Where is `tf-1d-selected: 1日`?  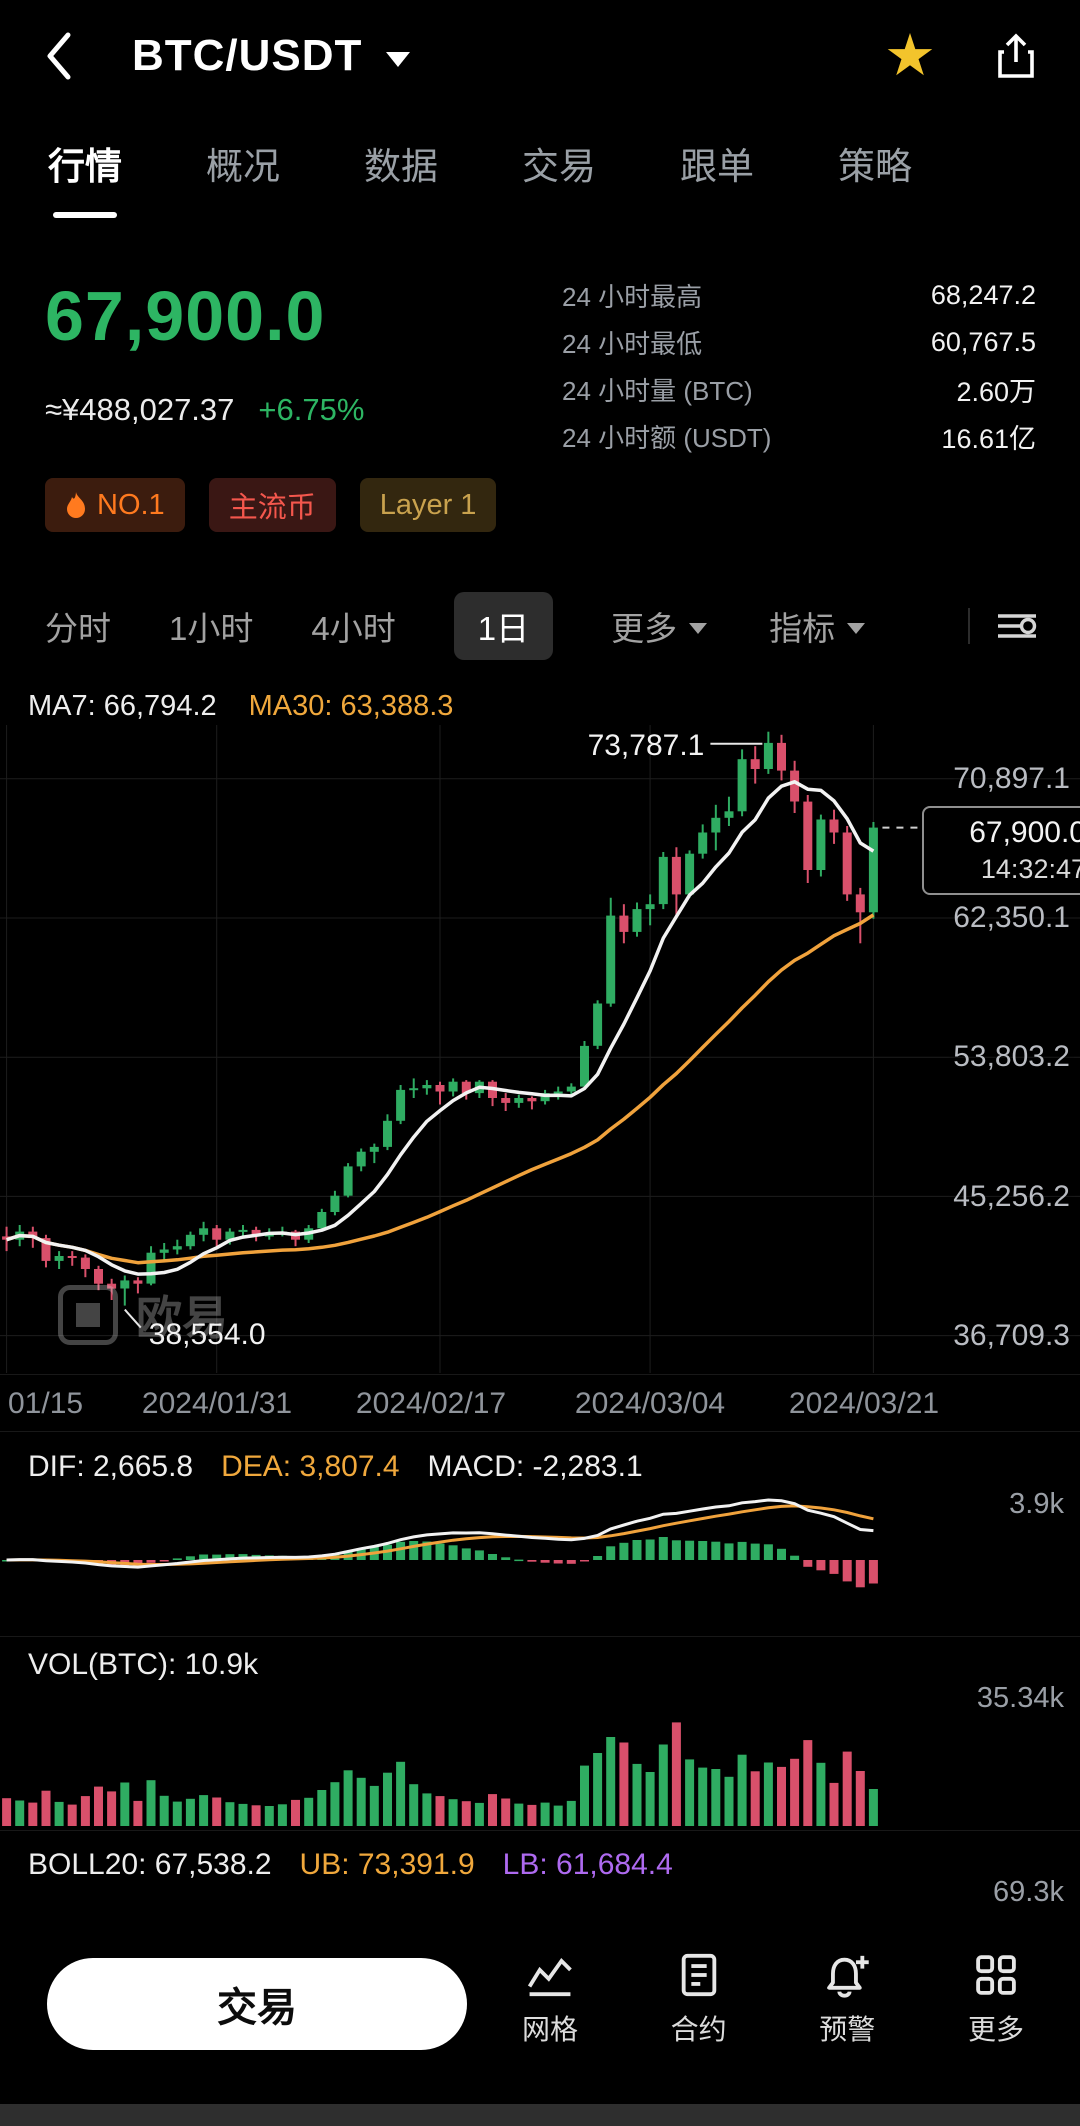 tf-1d-selected: 1日 is located at coordinates (503, 626).